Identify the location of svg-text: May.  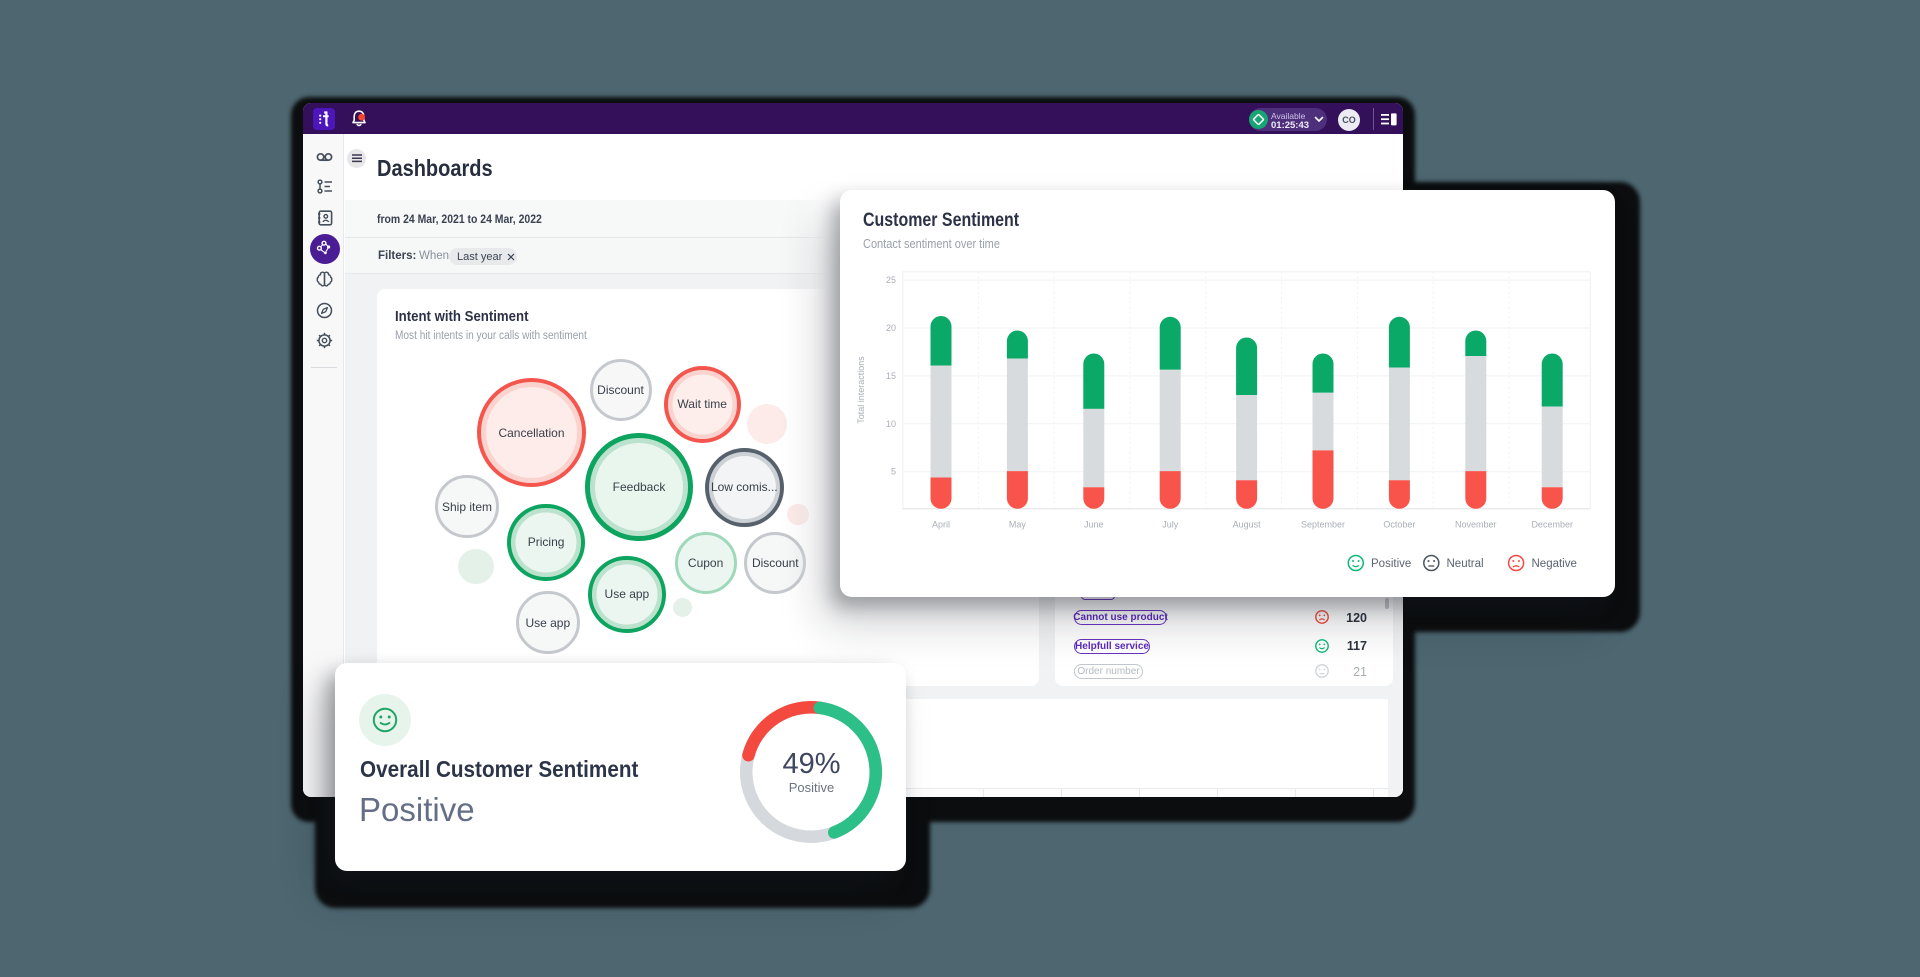
(1018, 525).